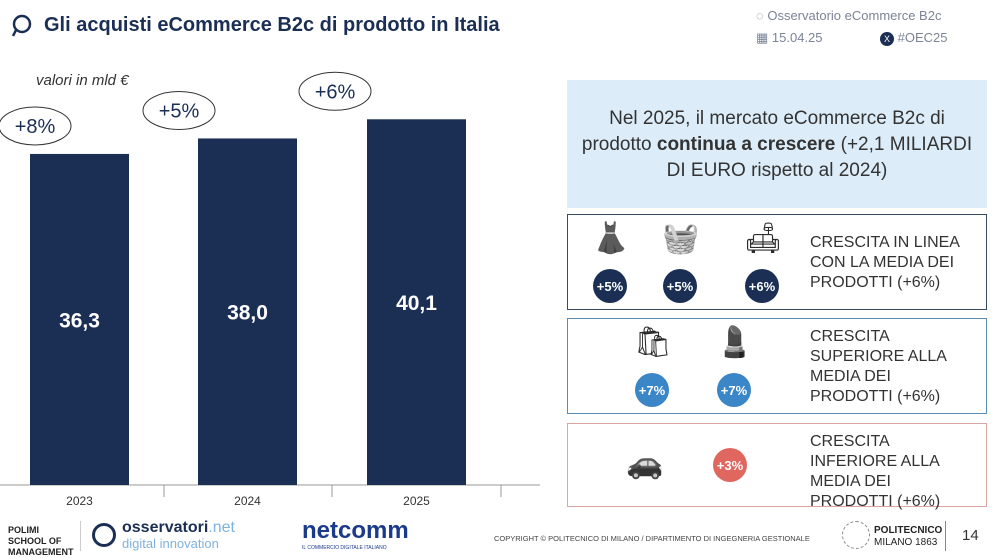 The height and width of the screenshot is (558, 1000). I want to click on osservatori-logo-icon, so click(104, 535).